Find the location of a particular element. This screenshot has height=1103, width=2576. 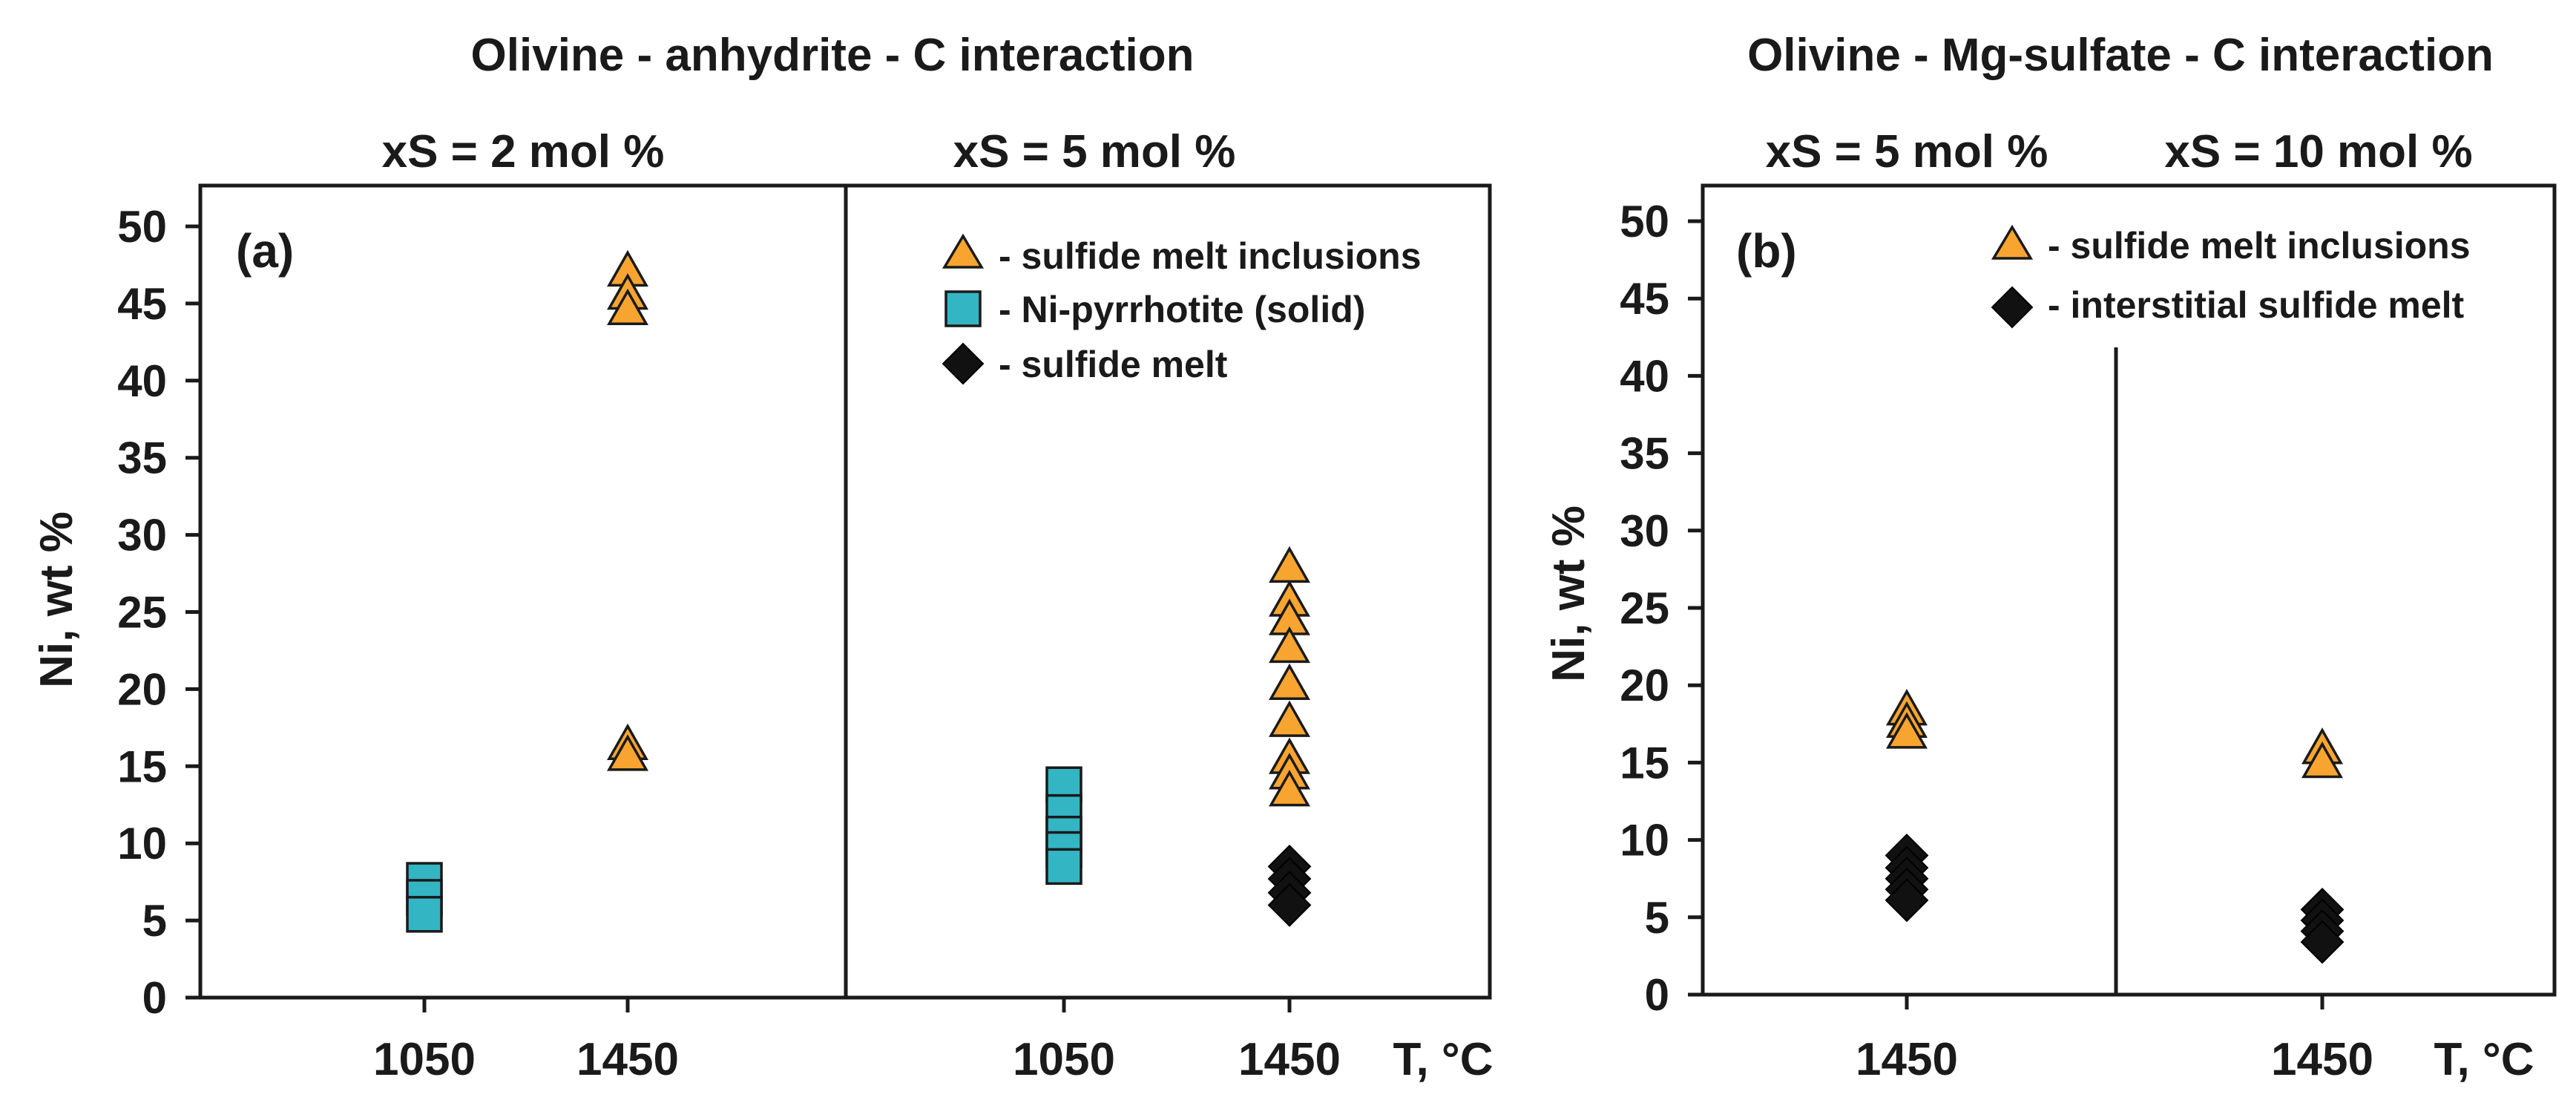

panel-b-ytick-label-45: 45 is located at coordinates (1644, 299).